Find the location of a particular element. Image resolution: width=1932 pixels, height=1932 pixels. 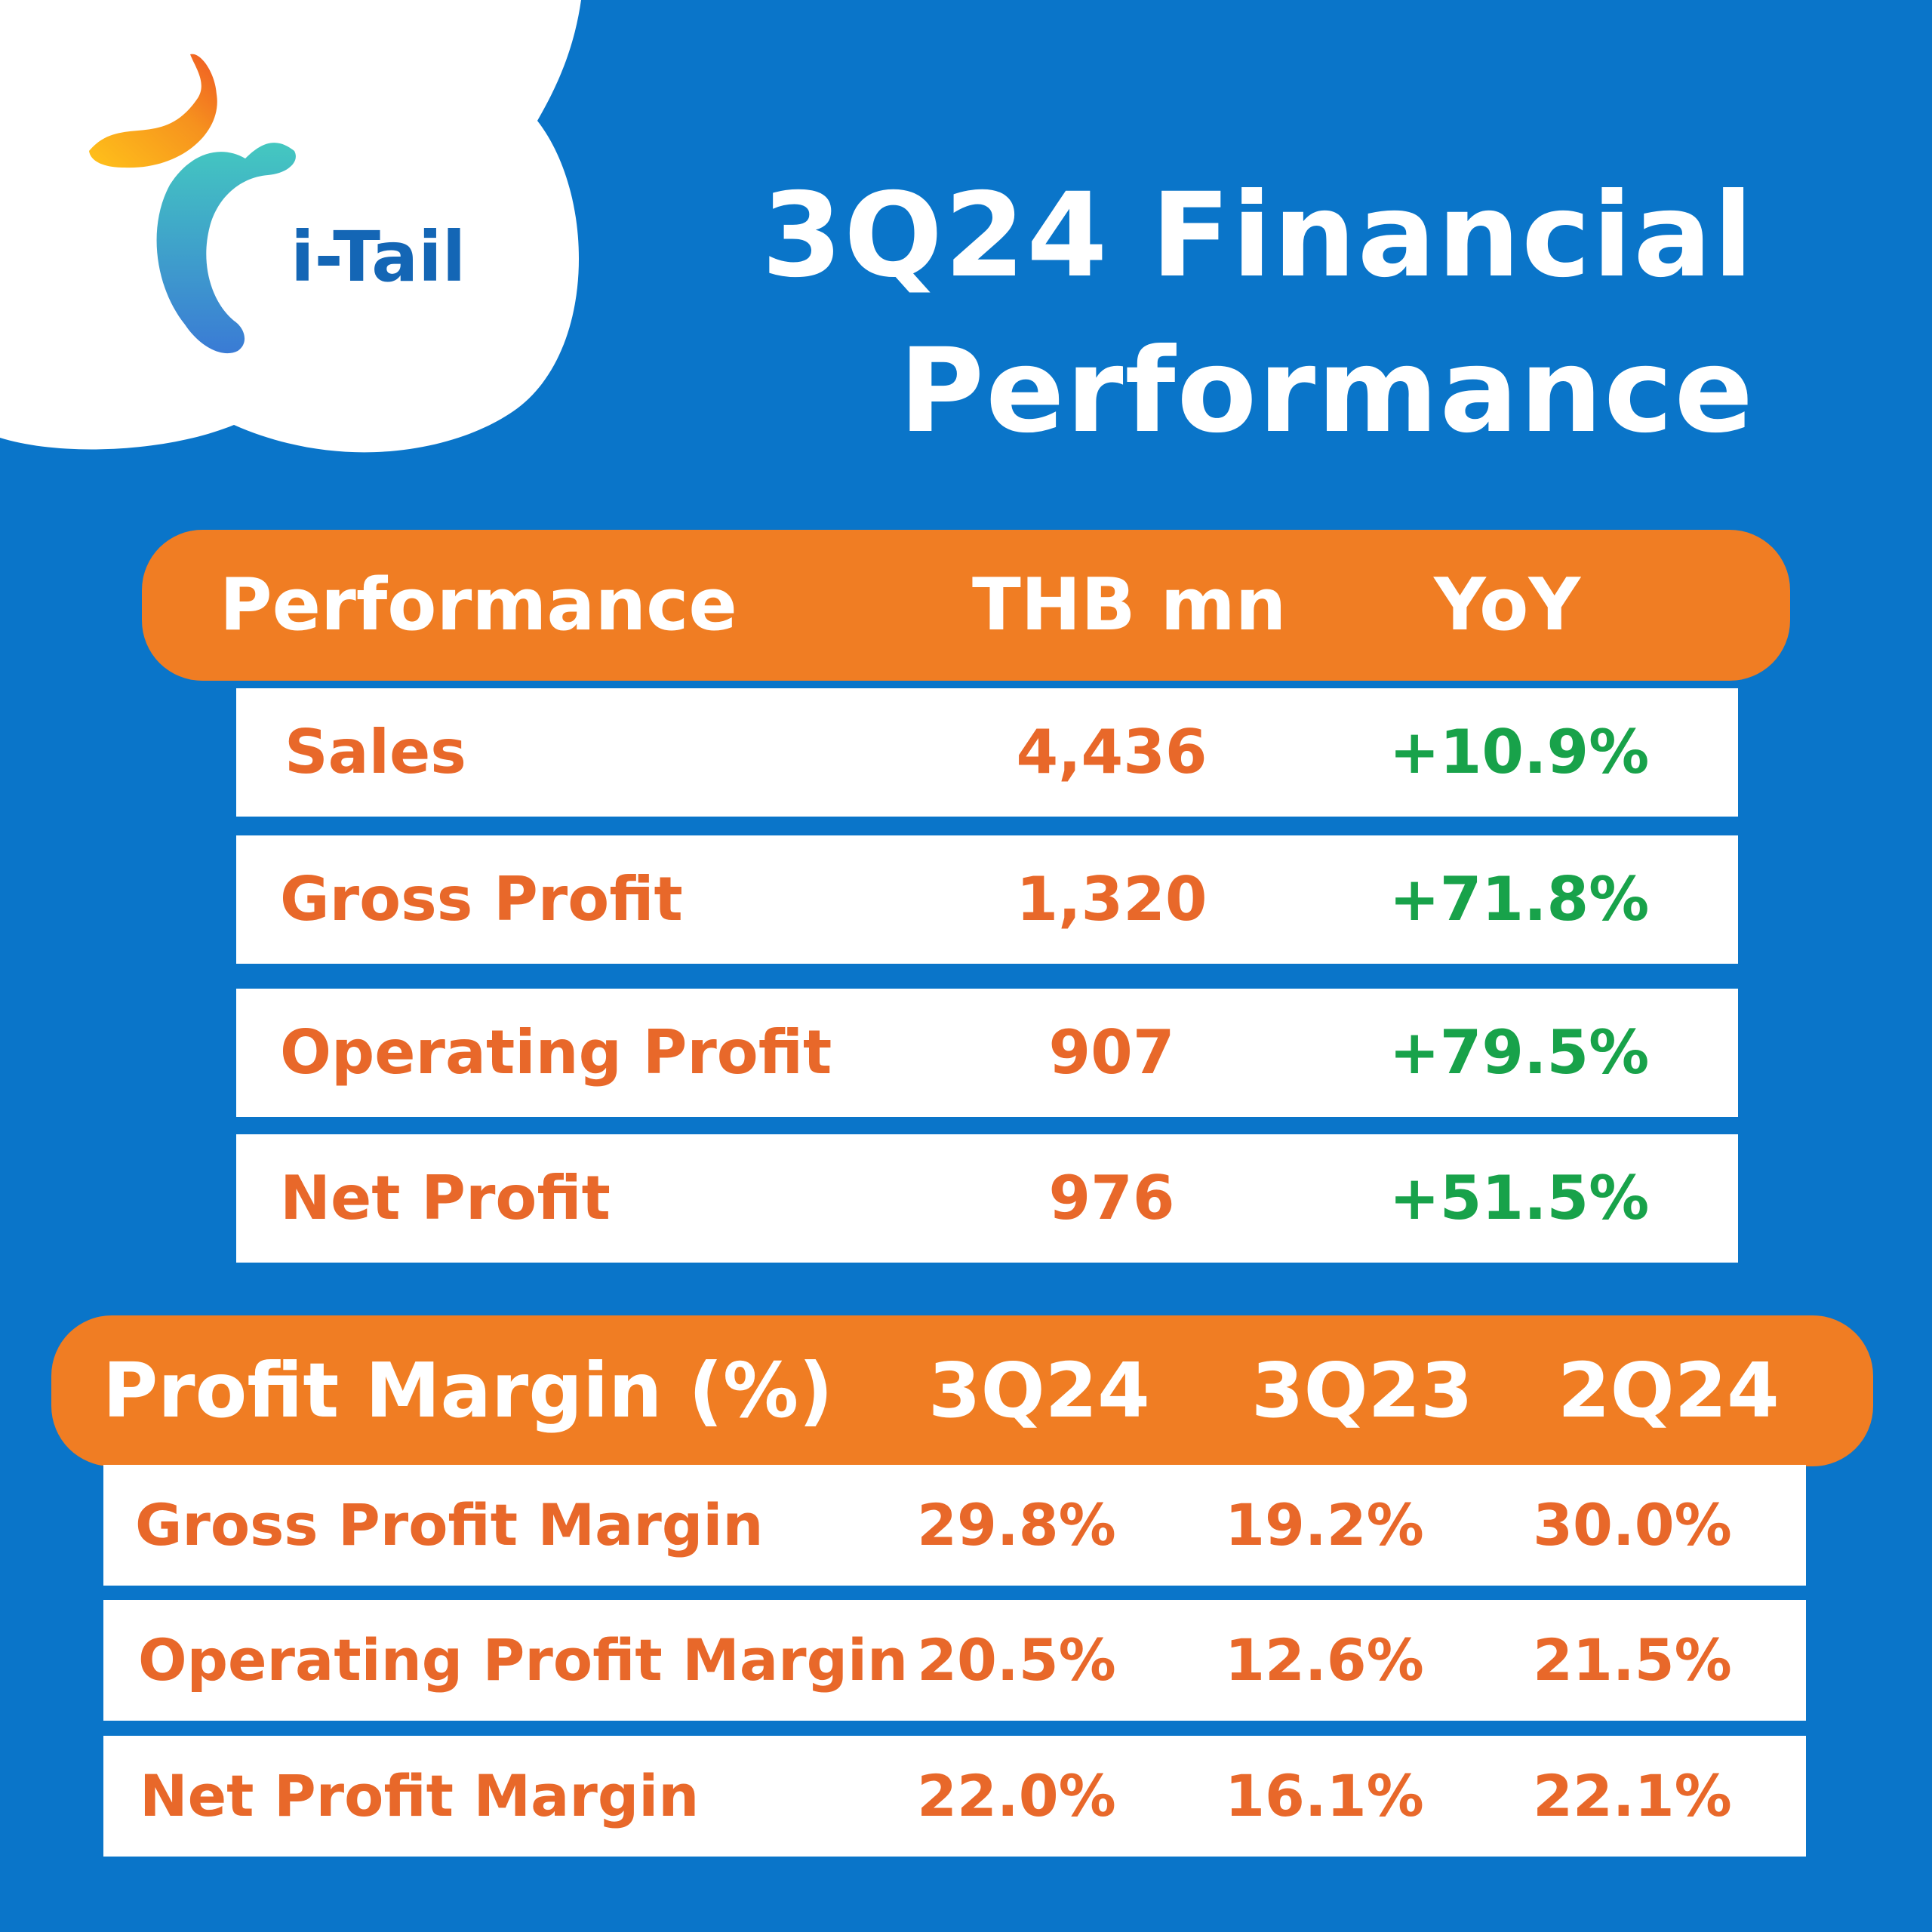

logo-cloud: i-Tail is located at coordinates (290, 226).